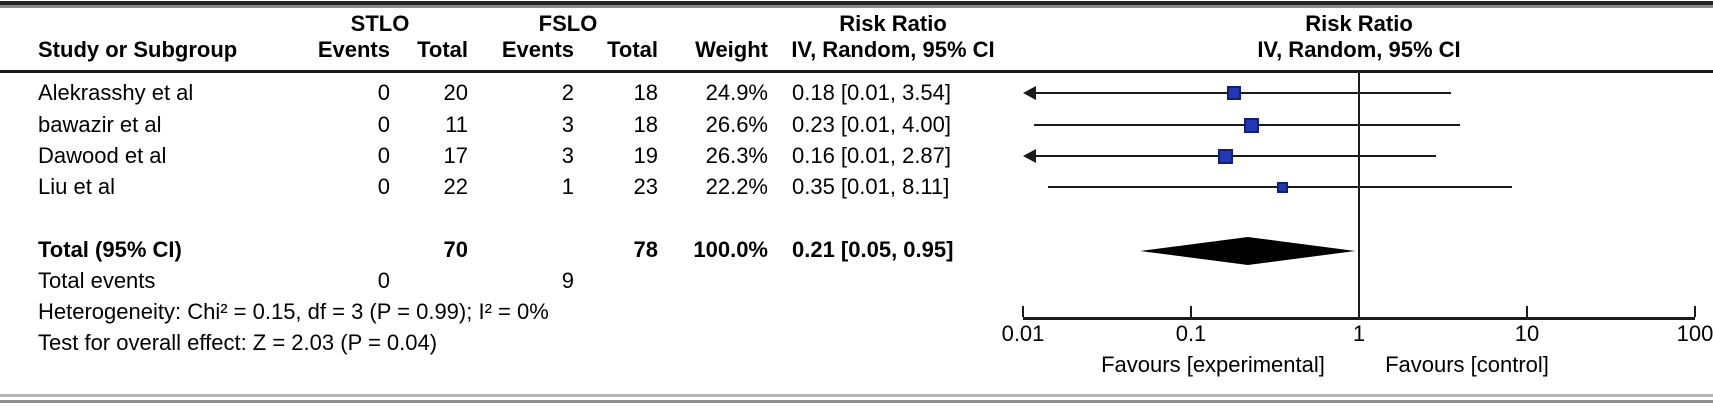 This screenshot has width=1713, height=407. I want to click on axis-tick-label: 10, so click(1527, 333).